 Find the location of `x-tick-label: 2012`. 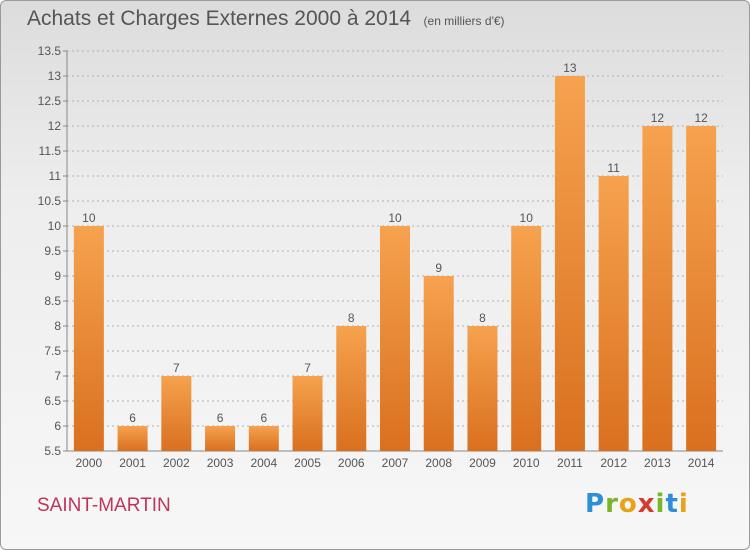

x-tick-label: 2012 is located at coordinates (613, 463).